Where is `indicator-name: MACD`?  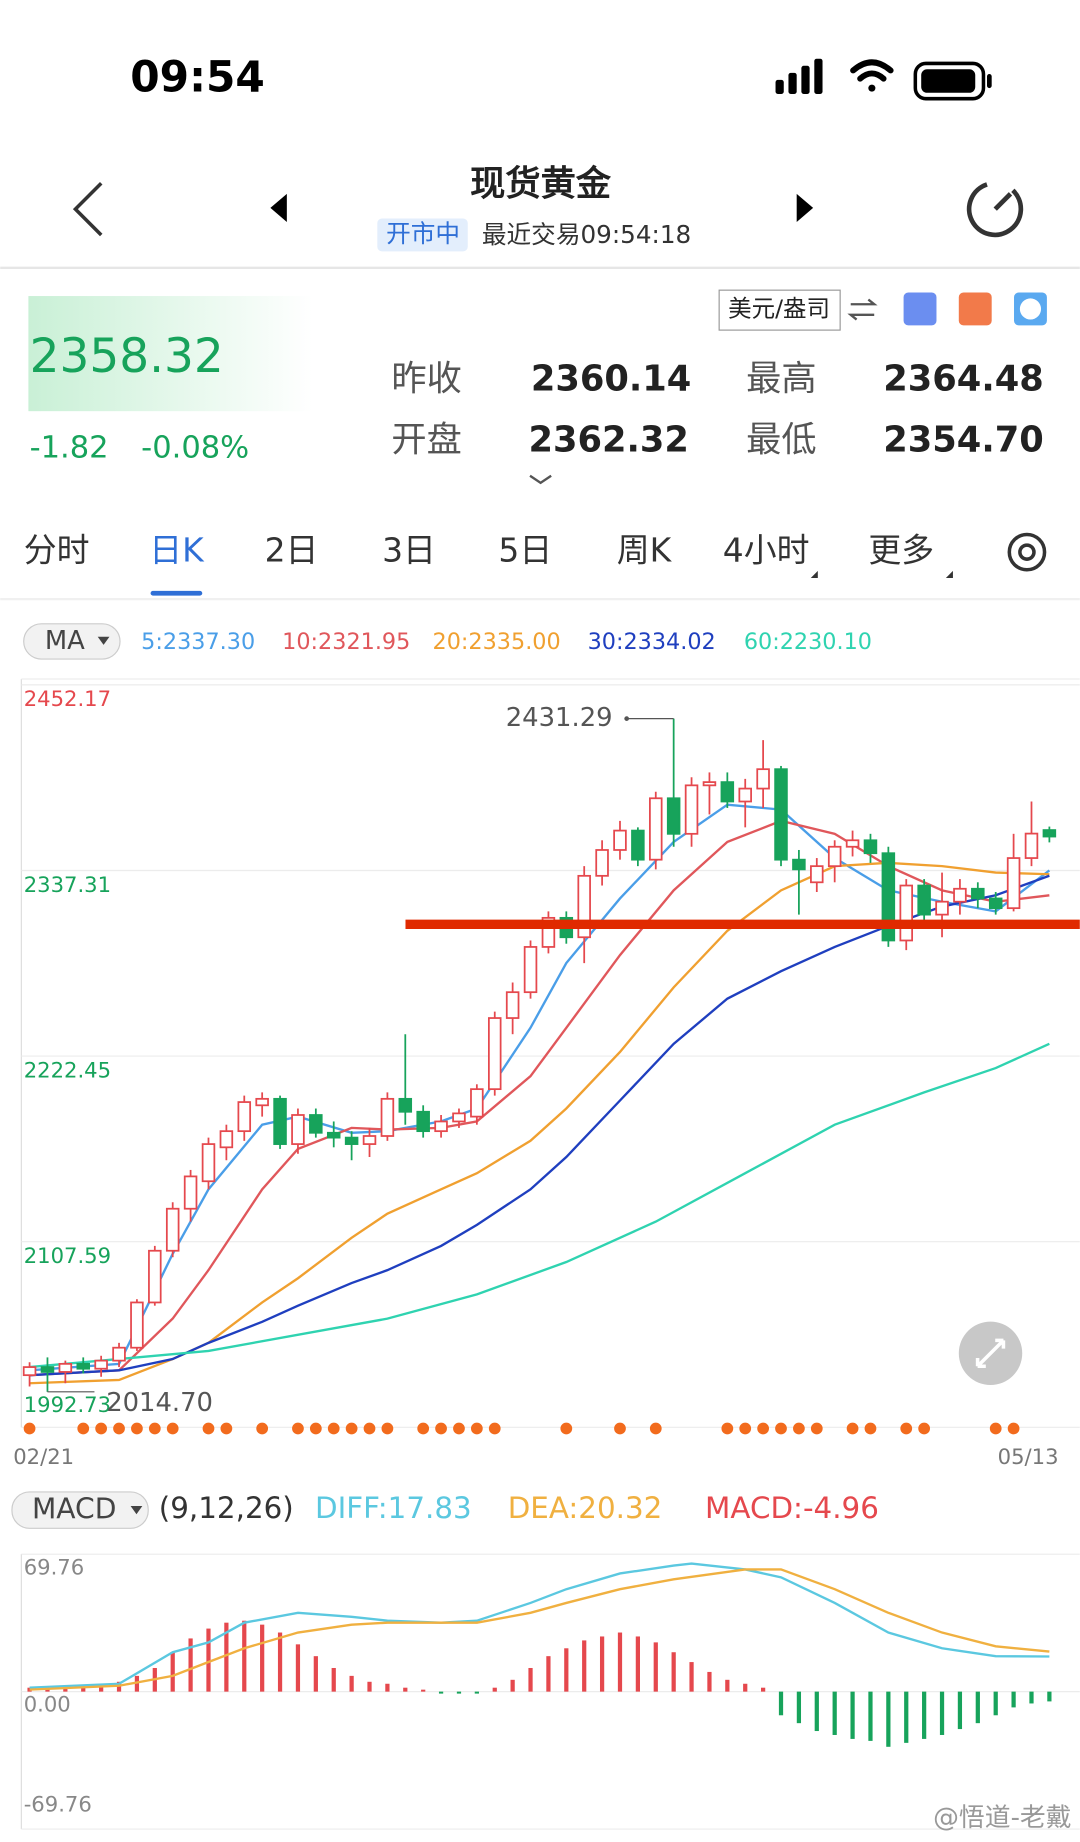
indicator-name: MACD is located at coordinates (74, 1509).